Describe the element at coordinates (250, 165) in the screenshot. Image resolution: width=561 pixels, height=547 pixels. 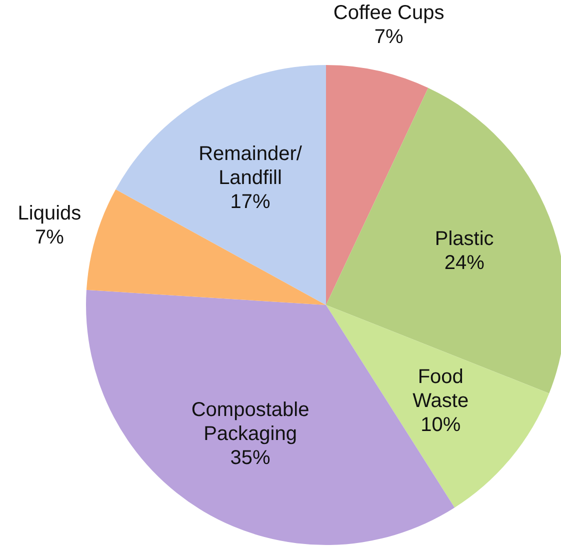
I see `slice-label: Remainder/Landfill` at that location.